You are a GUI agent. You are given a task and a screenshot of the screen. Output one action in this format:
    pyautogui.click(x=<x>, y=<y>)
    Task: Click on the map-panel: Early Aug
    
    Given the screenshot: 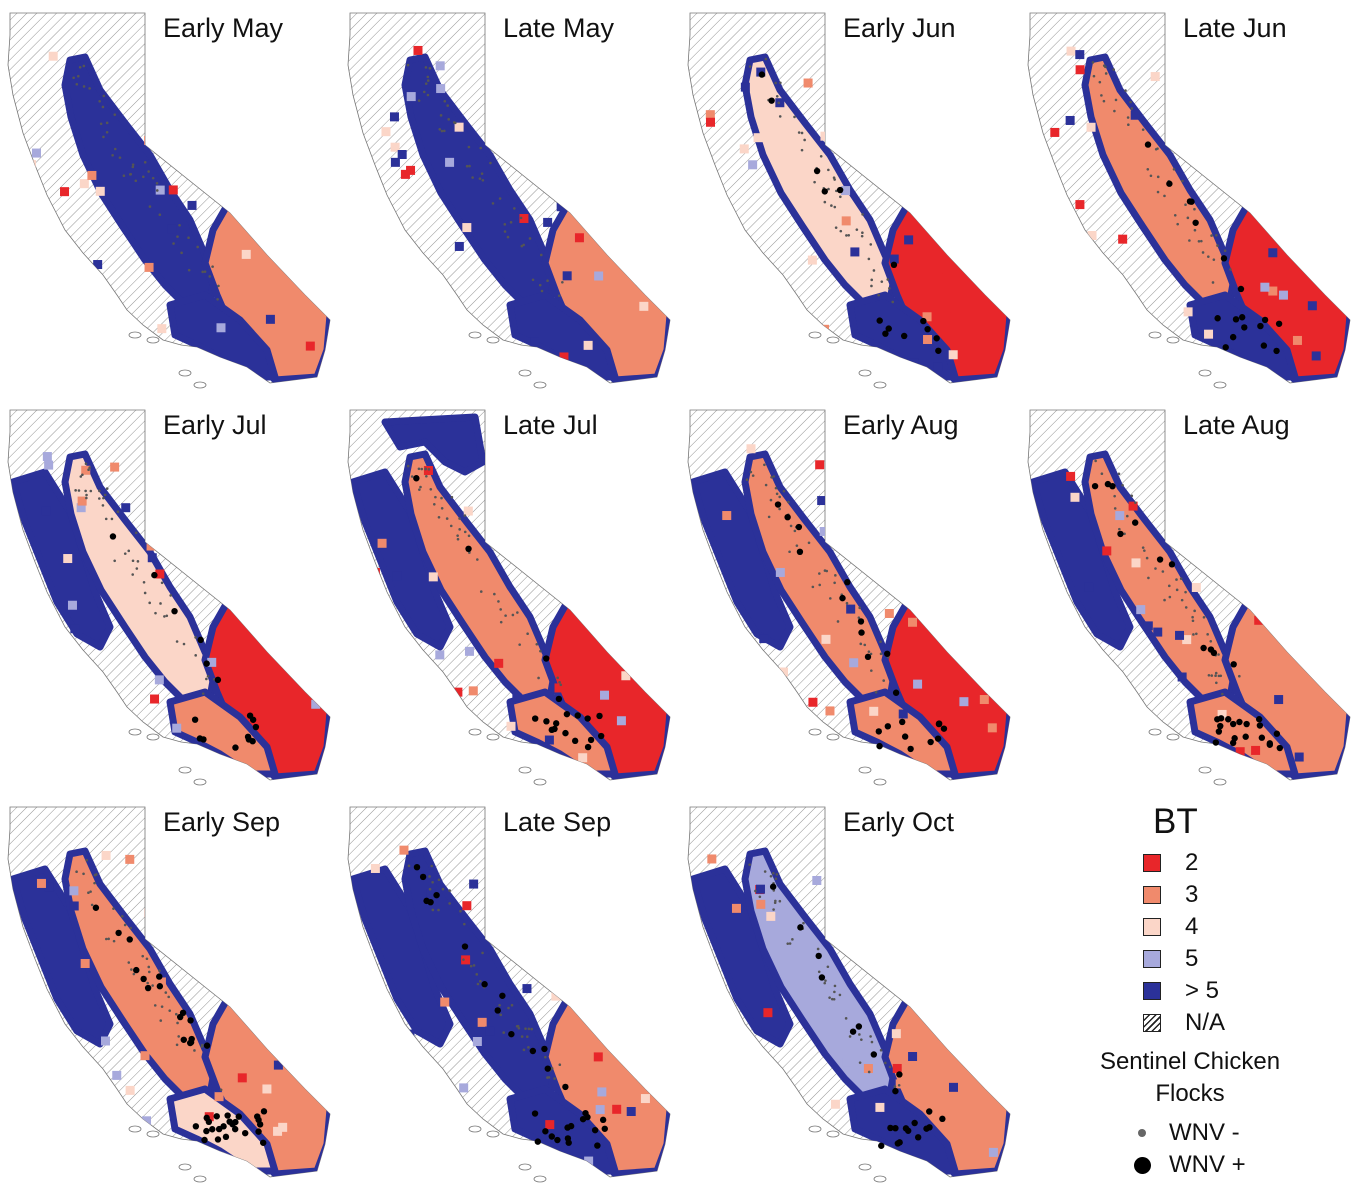 What is the action you would take?
    pyautogui.click(x=855, y=598)
    